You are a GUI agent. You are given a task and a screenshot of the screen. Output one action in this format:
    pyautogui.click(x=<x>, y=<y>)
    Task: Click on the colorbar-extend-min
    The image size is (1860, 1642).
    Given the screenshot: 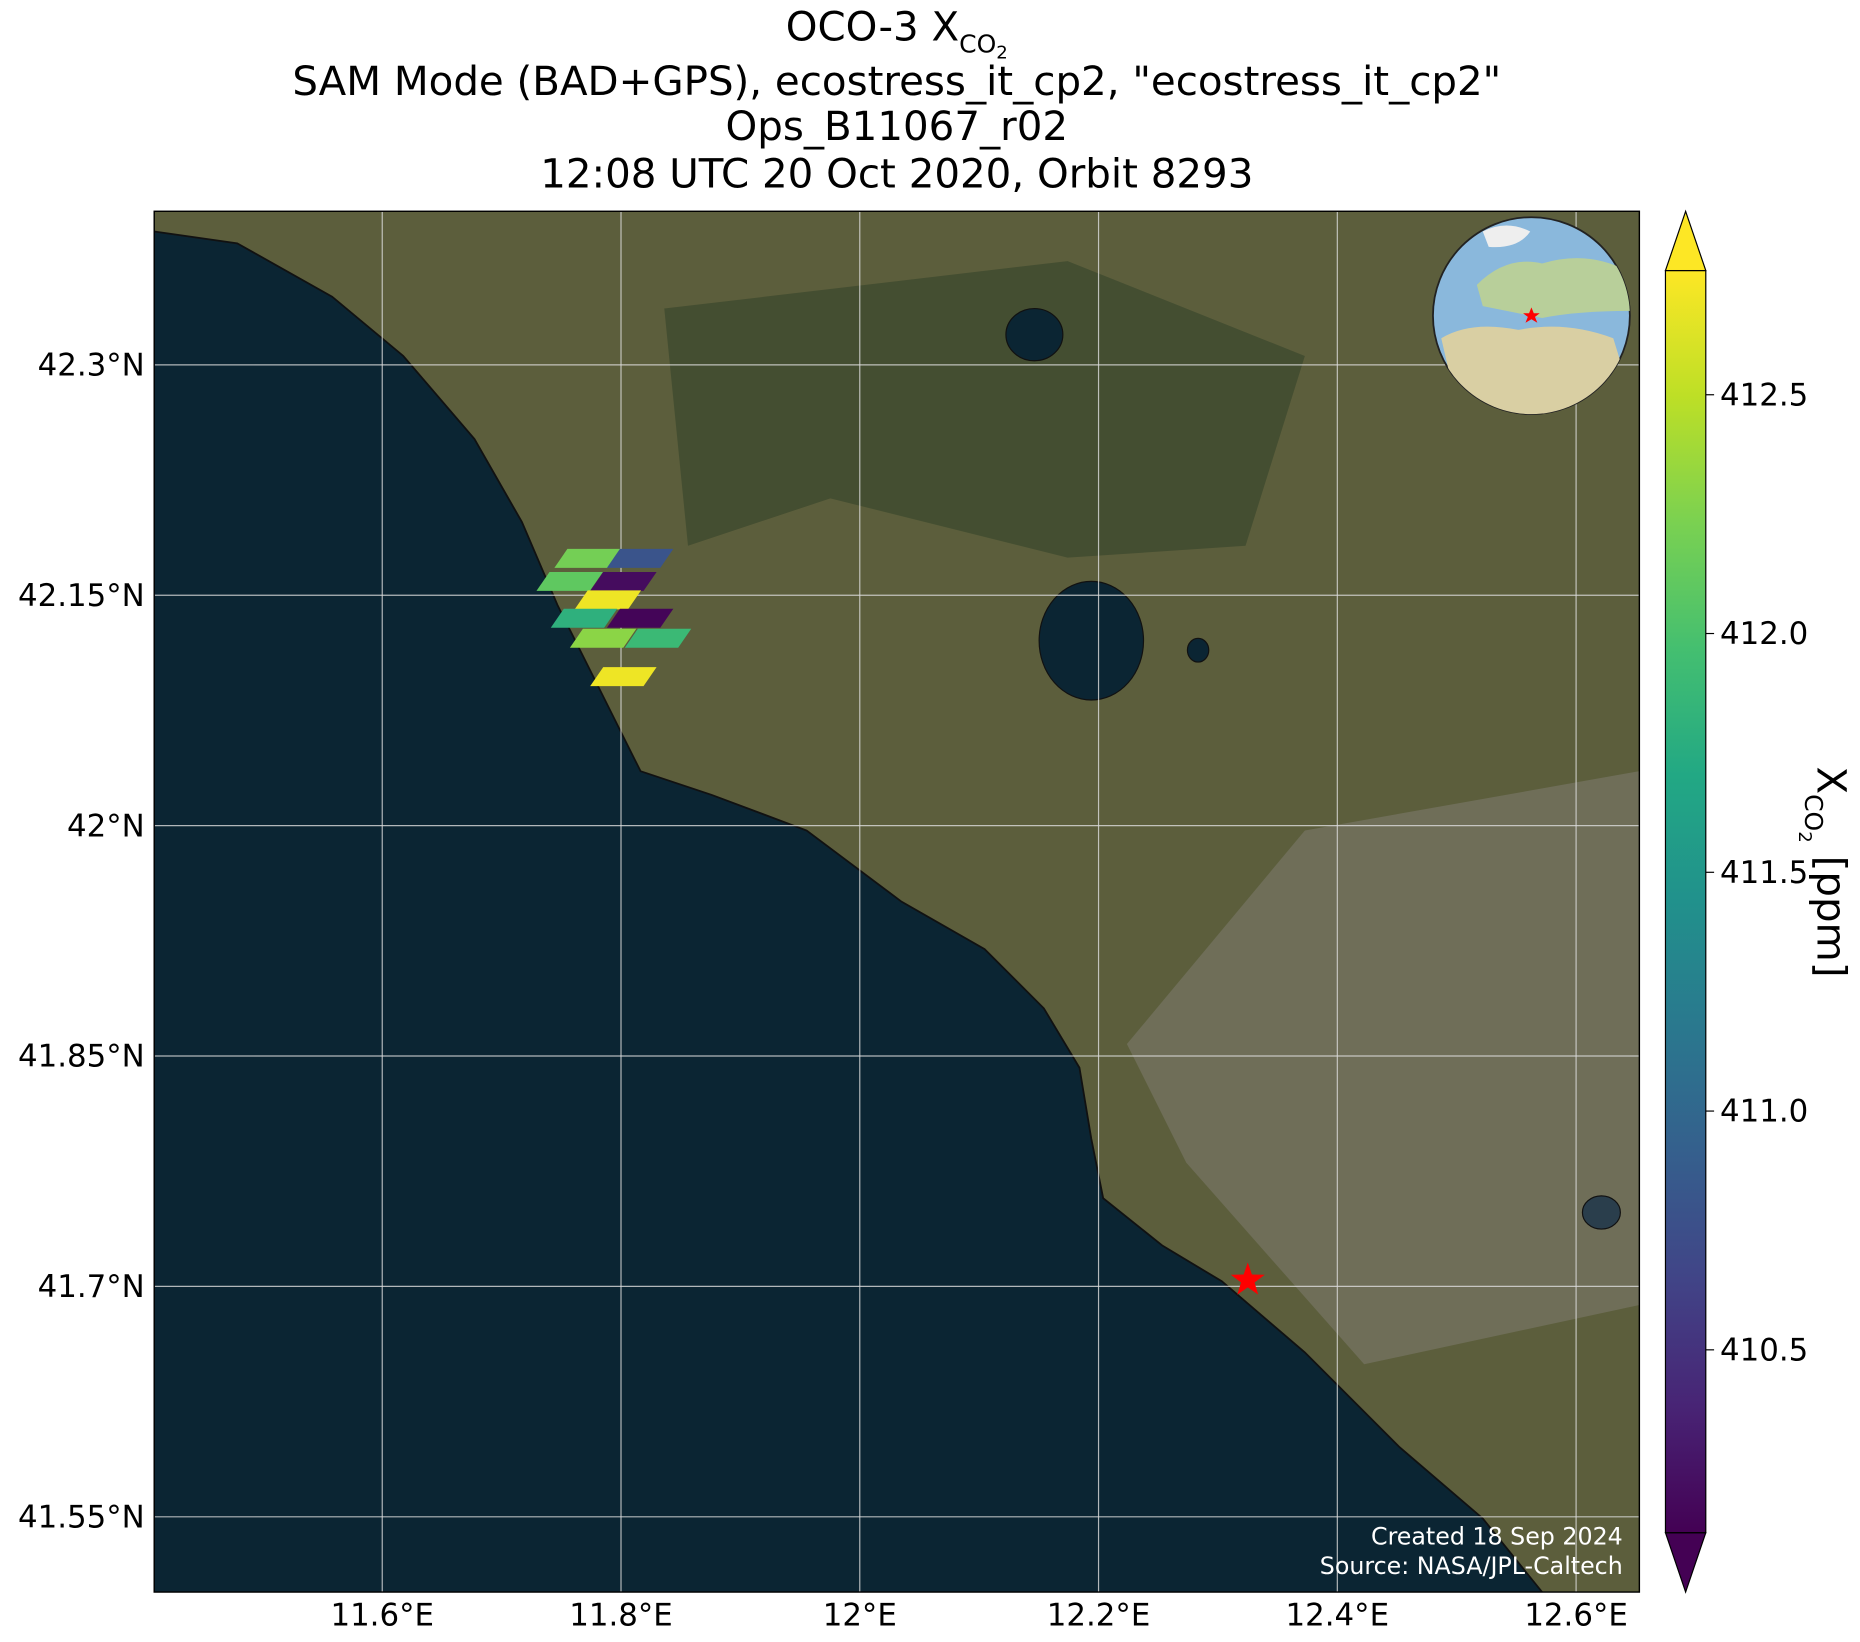 What is the action you would take?
    pyautogui.click(x=1685, y=1563)
    